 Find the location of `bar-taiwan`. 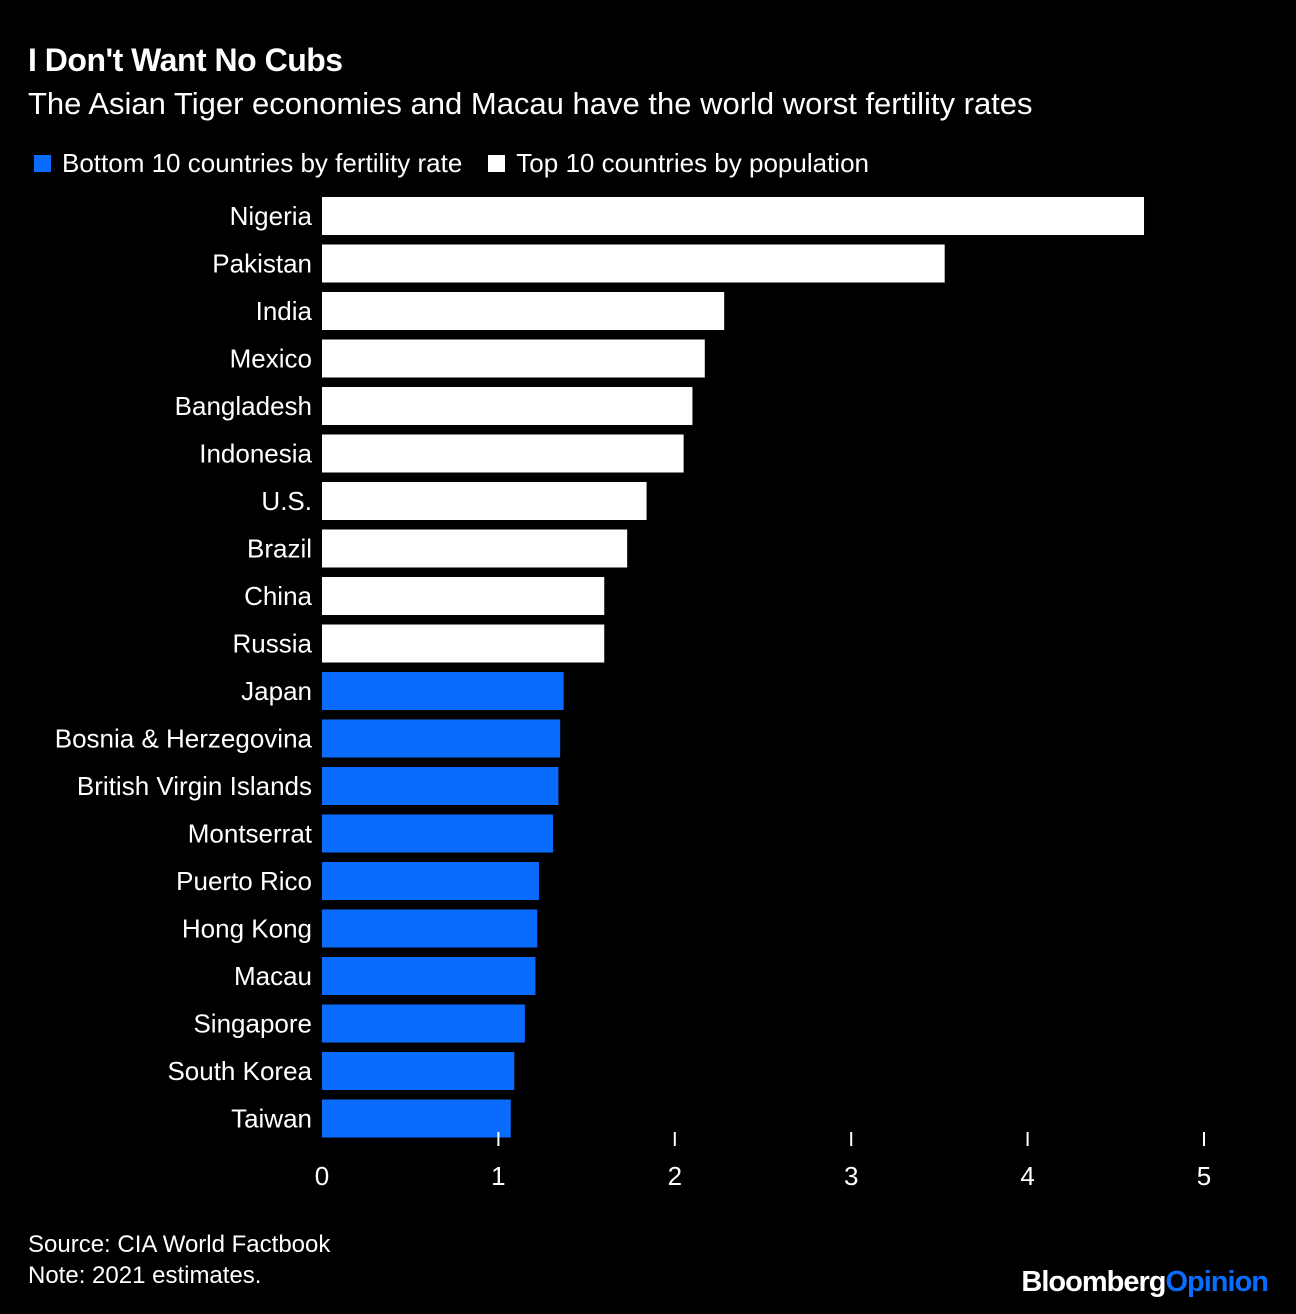

bar-taiwan is located at coordinates (416, 1118).